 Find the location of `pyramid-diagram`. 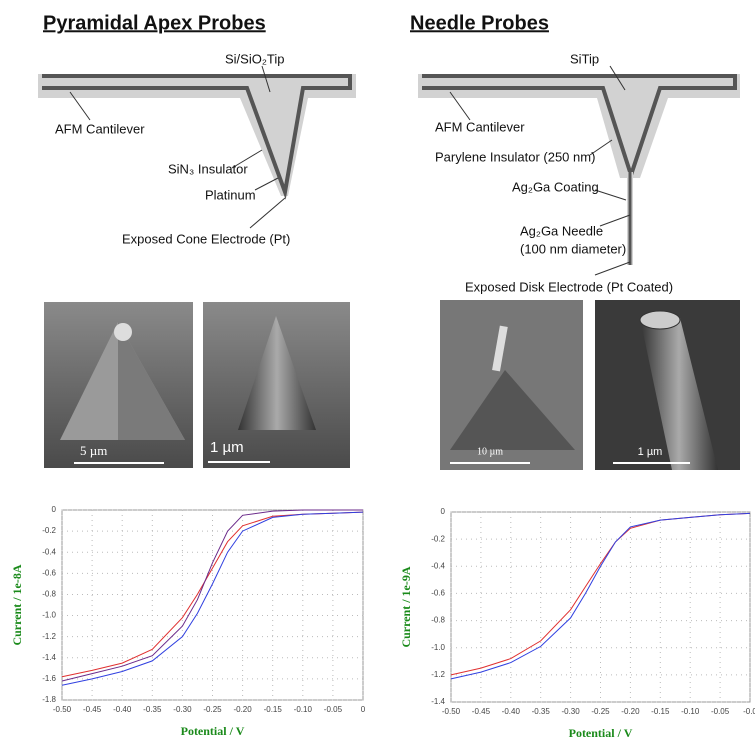

pyramid-diagram is located at coordinates (197, 147).